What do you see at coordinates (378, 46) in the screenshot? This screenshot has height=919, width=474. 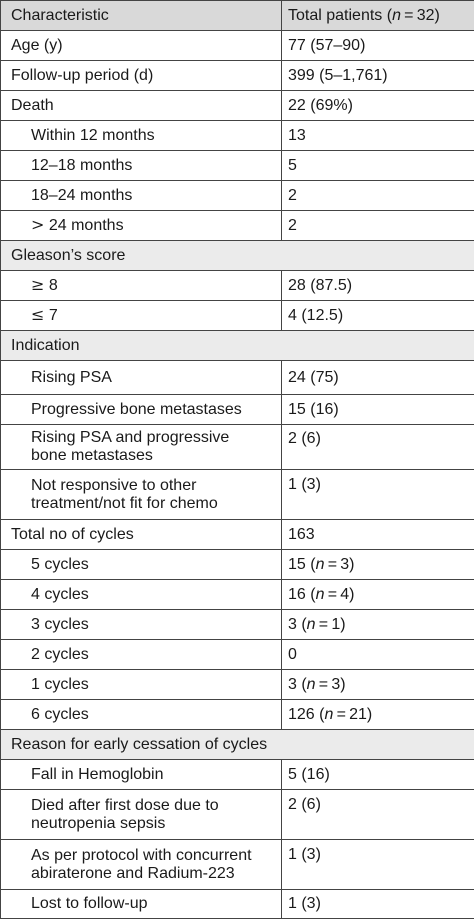 I see `row-value: 77 (57–90)` at bounding box center [378, 46].